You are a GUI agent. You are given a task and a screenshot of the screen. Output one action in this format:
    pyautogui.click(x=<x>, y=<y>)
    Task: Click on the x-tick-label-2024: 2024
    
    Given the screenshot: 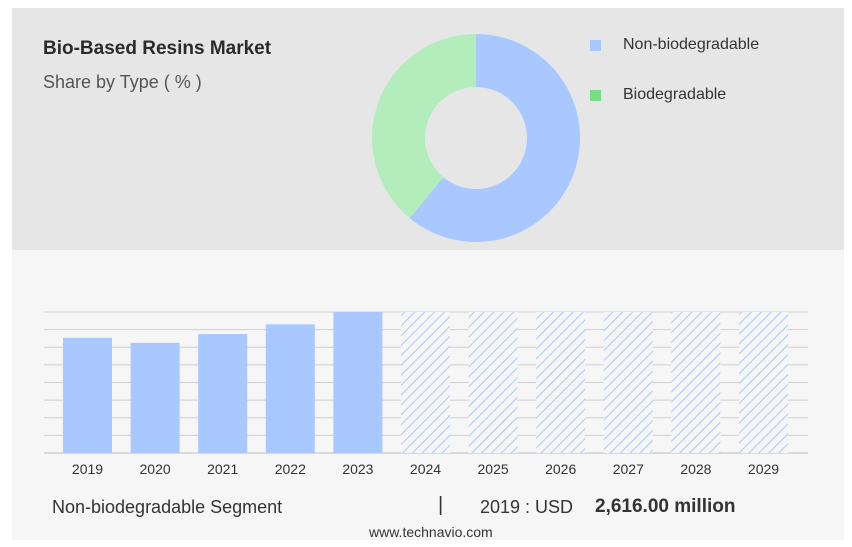 What is the action you would take?
    pyautogui.click(x=425, y=469)
    